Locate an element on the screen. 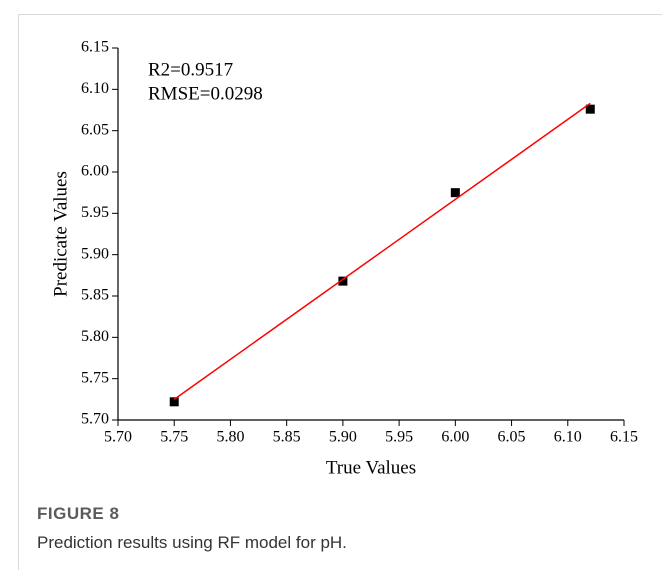  y-tick-label: 6.05 is located at coordinates (95, 129).